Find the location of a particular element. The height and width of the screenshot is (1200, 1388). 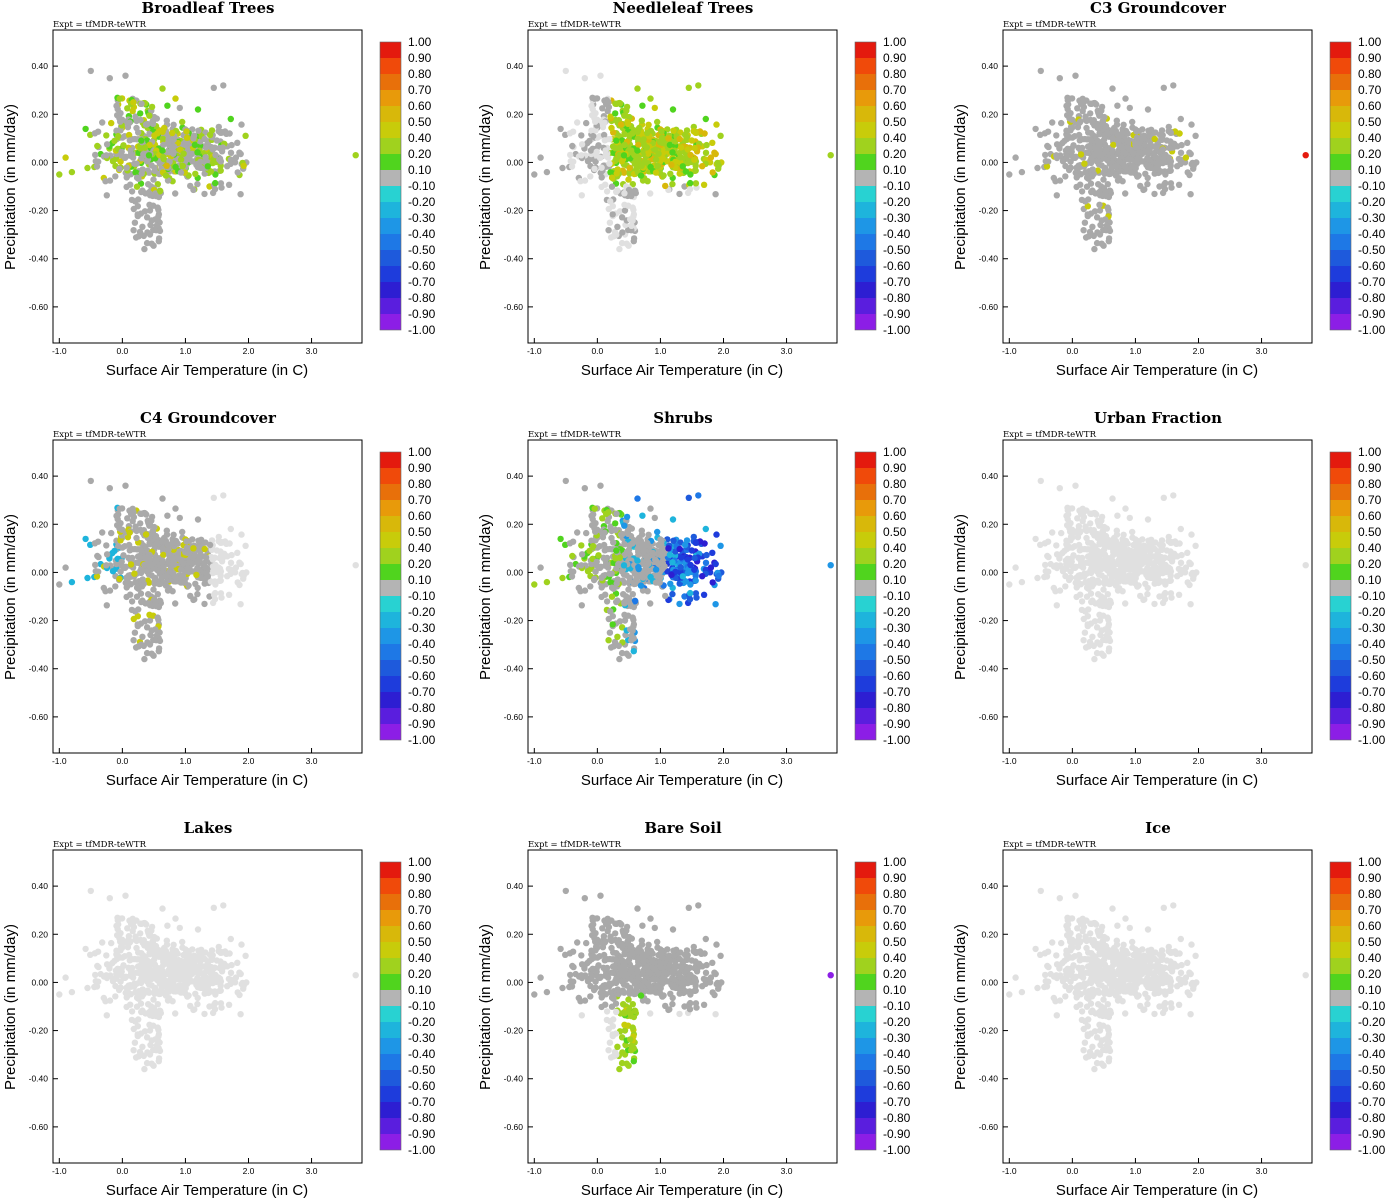

x-tick-label: 1.0 is located at coordinates (1136, 351).